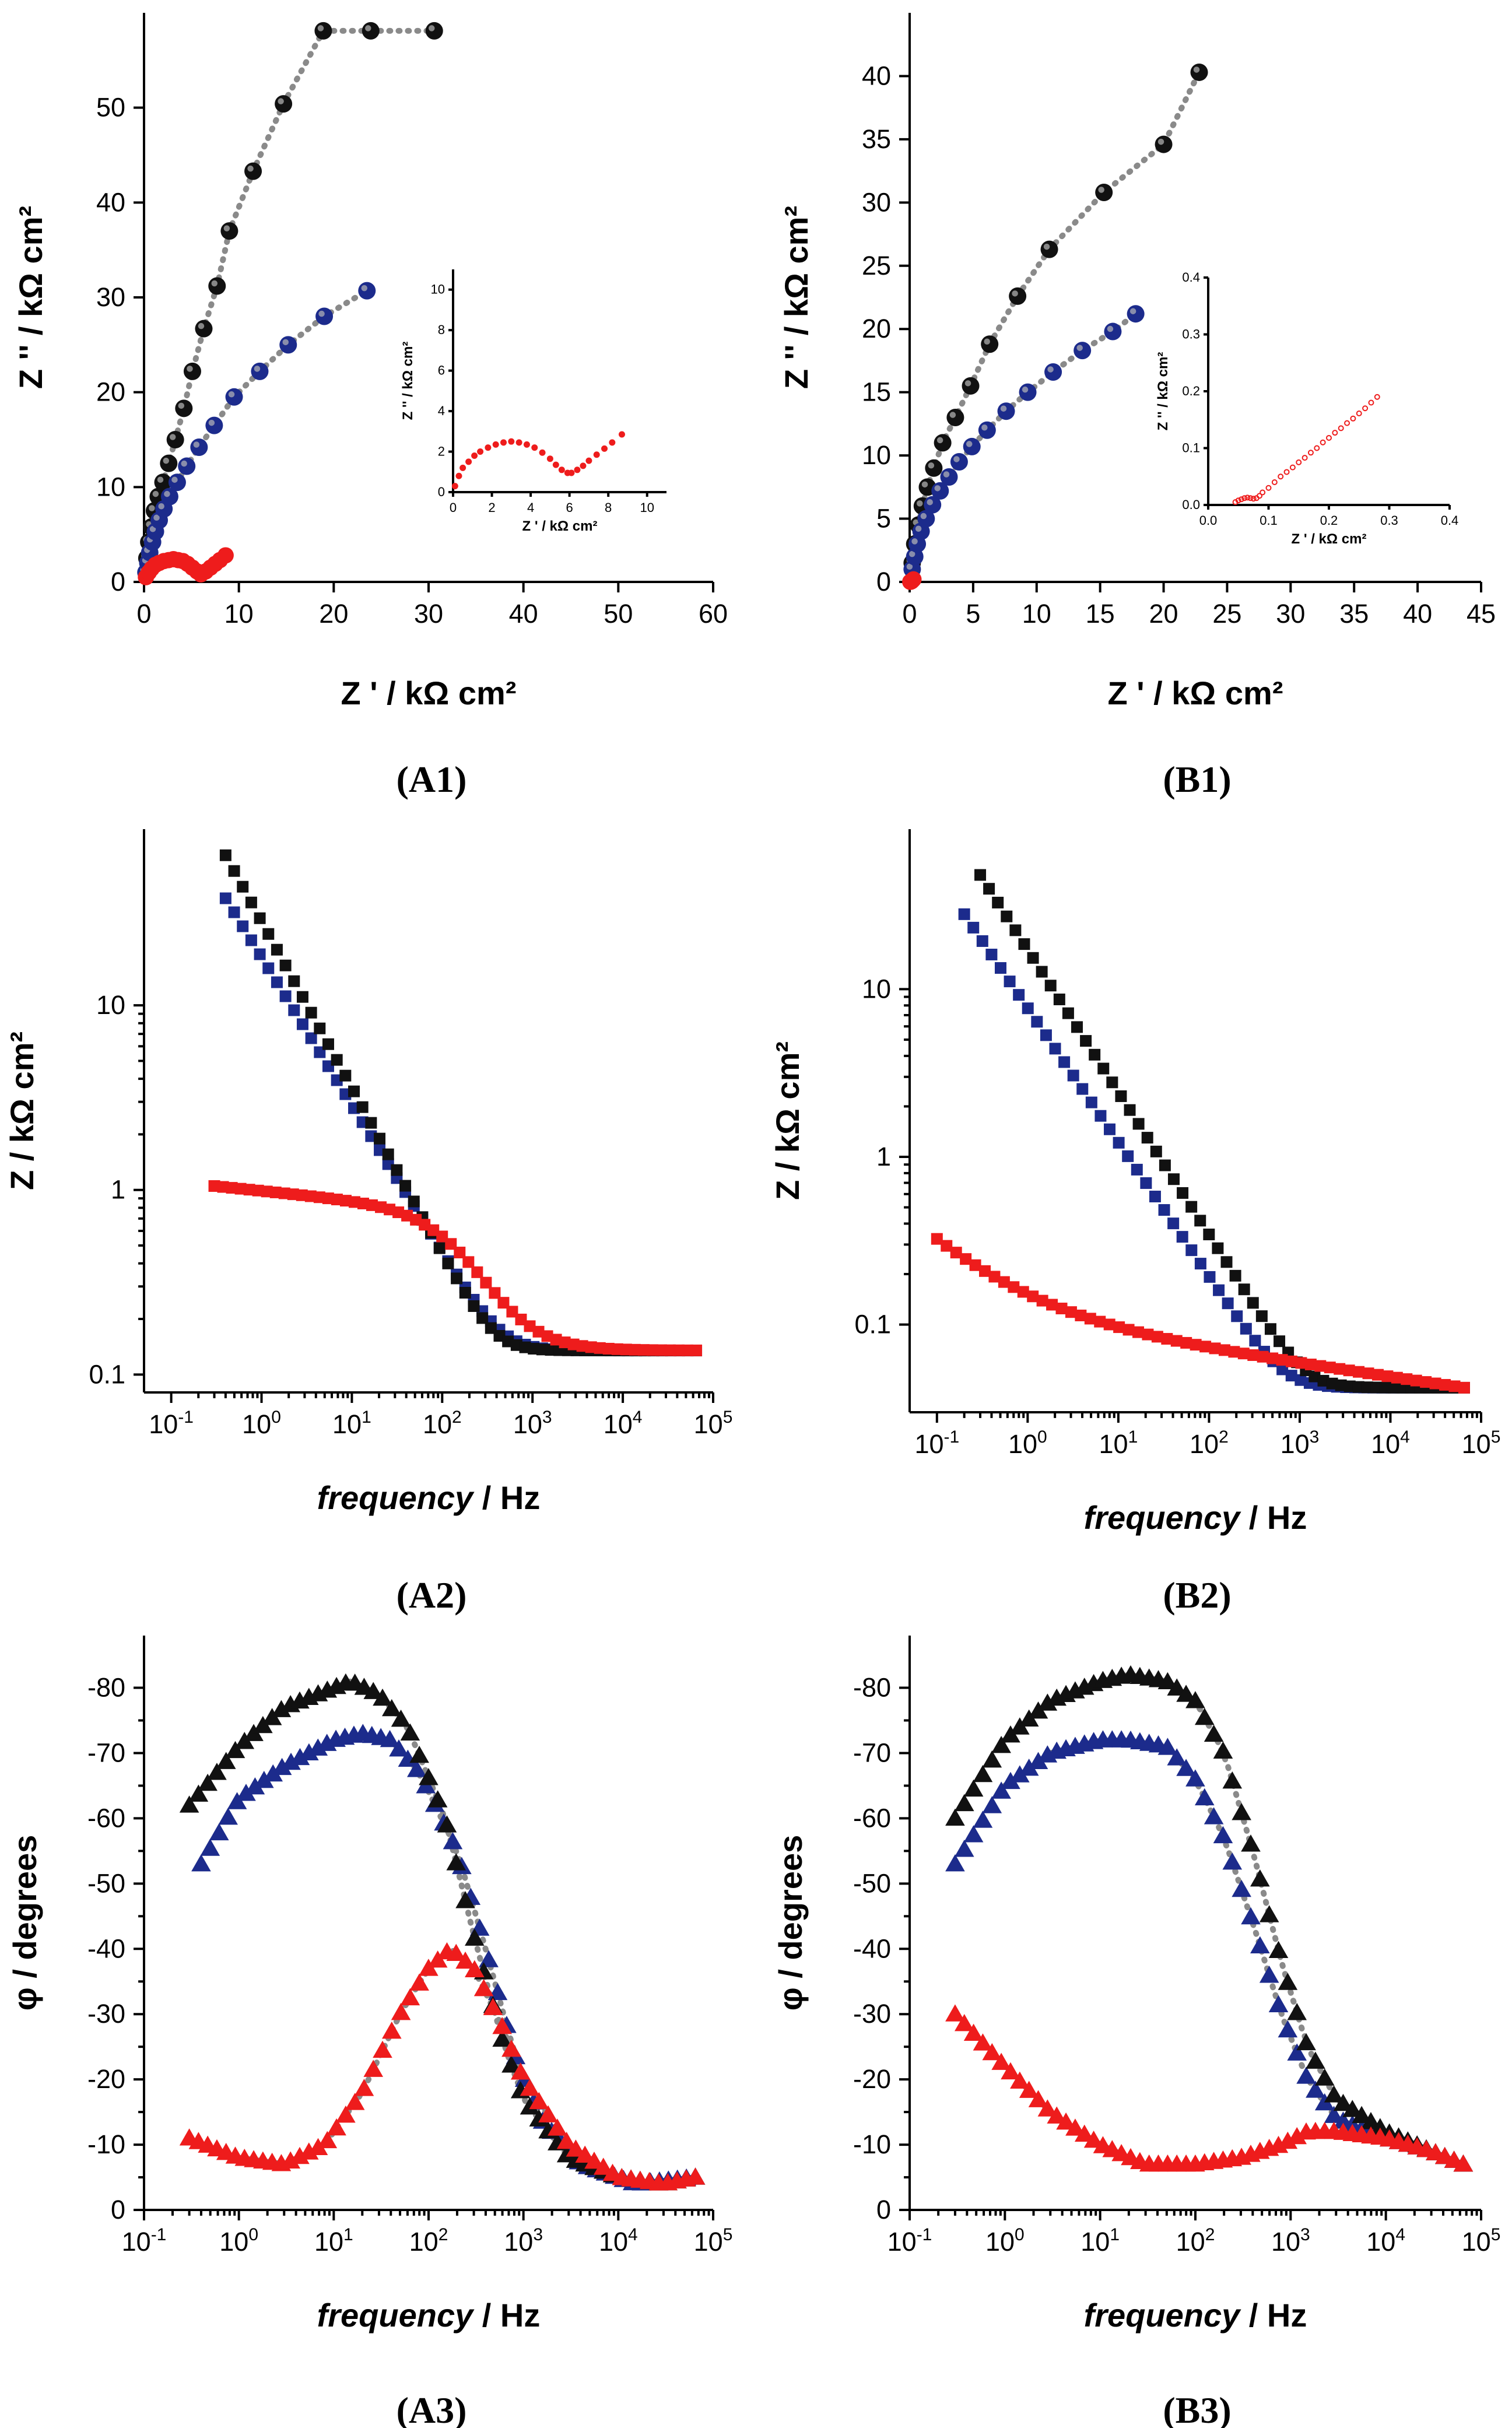  What do you see at coordinates (1118, 1443) in the screenshot?
I see `x-tick-label: 10¹` at bounding box center [1118, 1443].